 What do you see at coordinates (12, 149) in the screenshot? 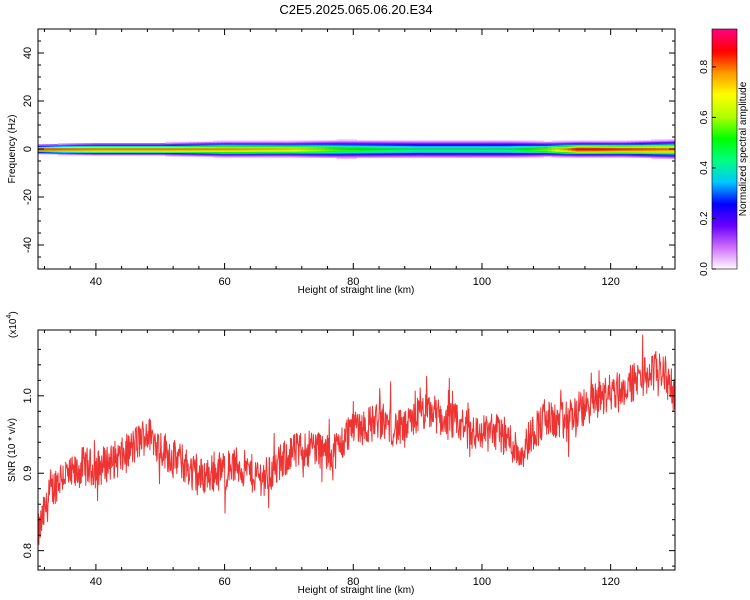
I see `spectrogram-y-axis-label: Frequency (Hz)` at bounding box center [12, 149].